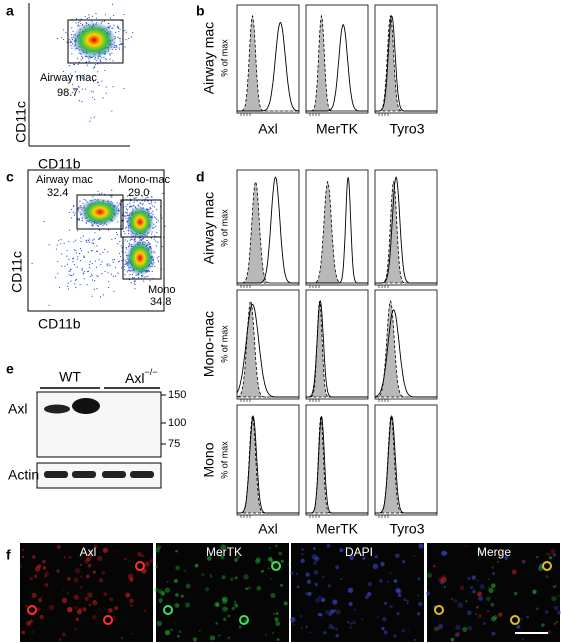  I want to click on genotype-superscript: −/−, so click(150, 372).